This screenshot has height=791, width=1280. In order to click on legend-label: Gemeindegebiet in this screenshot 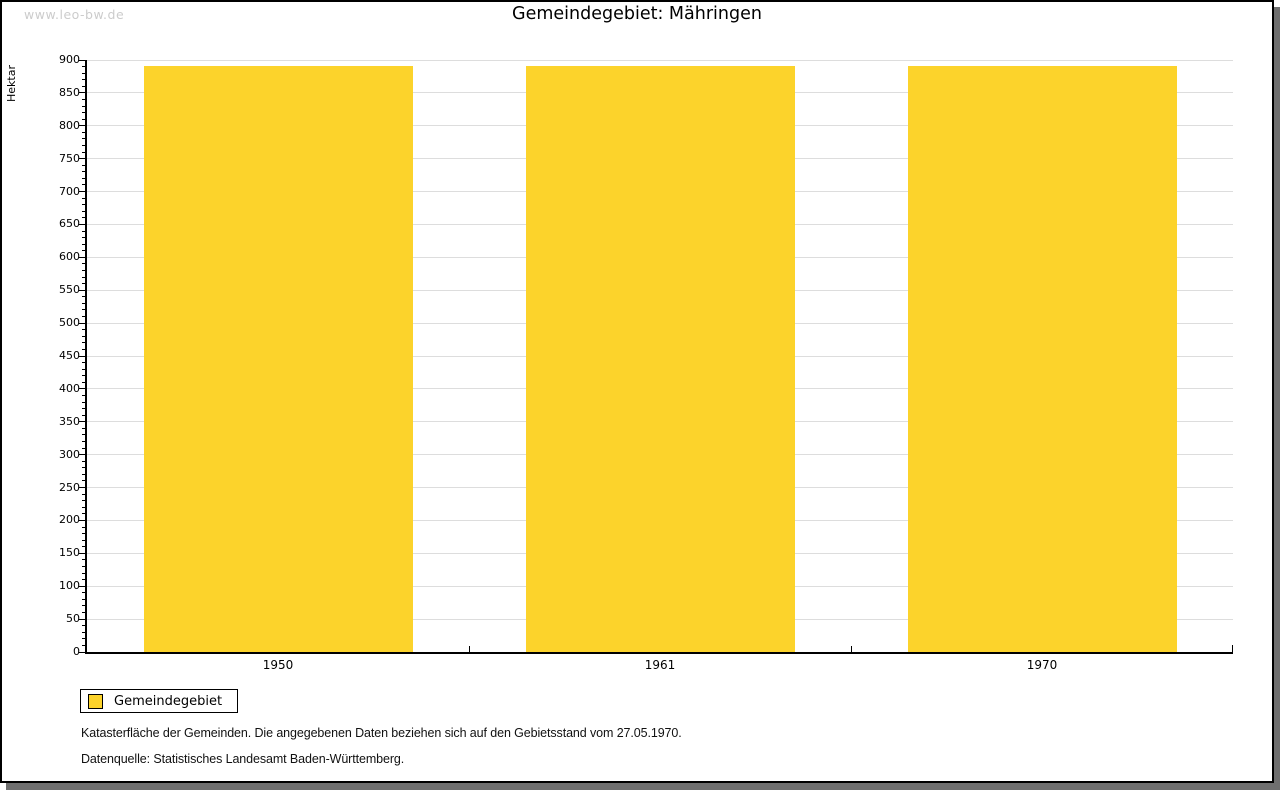, I will do `click(168, 701)`.